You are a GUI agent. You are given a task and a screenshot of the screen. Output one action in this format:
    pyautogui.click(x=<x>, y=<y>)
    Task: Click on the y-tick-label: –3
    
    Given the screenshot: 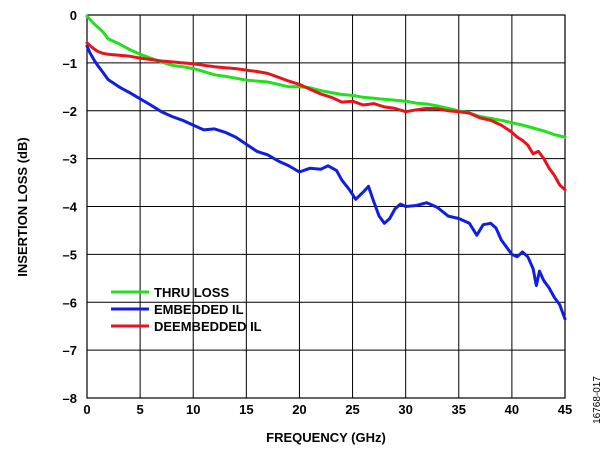 What is the action you would take?
    pyautogui.click(x=70, y=159)
    